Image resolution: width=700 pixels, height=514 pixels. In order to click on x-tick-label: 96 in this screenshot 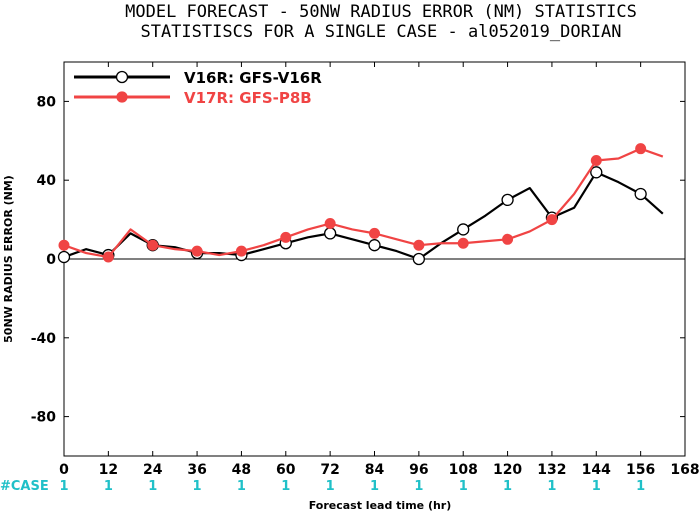, I will do `click(418, 470)`.